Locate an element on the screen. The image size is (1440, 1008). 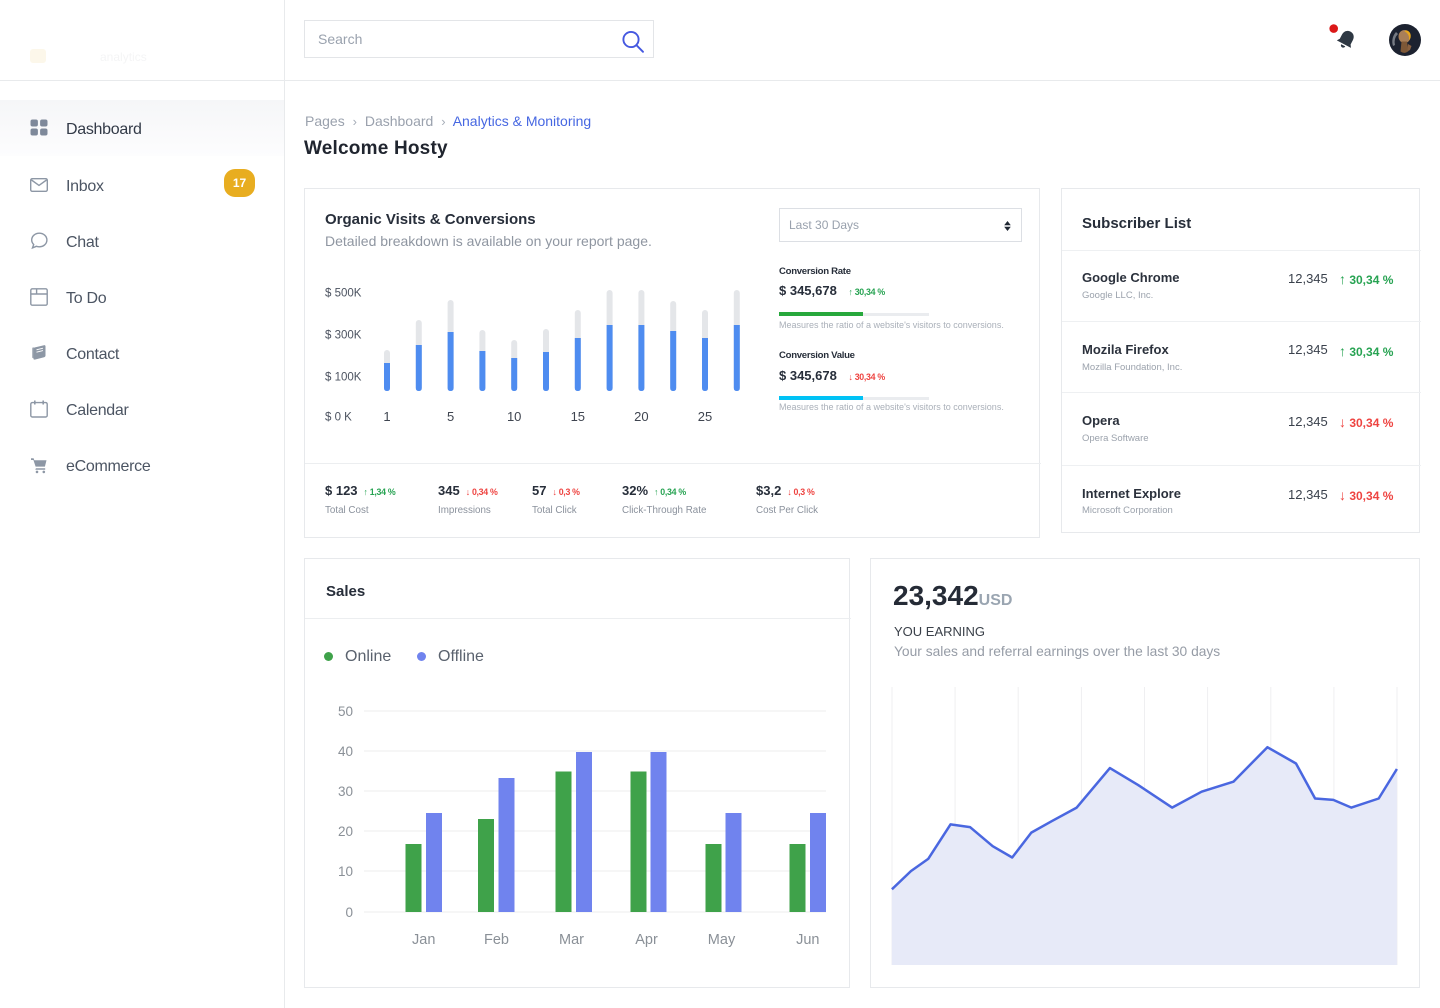
svg-text: 0 is located at coordinates (349, 912).